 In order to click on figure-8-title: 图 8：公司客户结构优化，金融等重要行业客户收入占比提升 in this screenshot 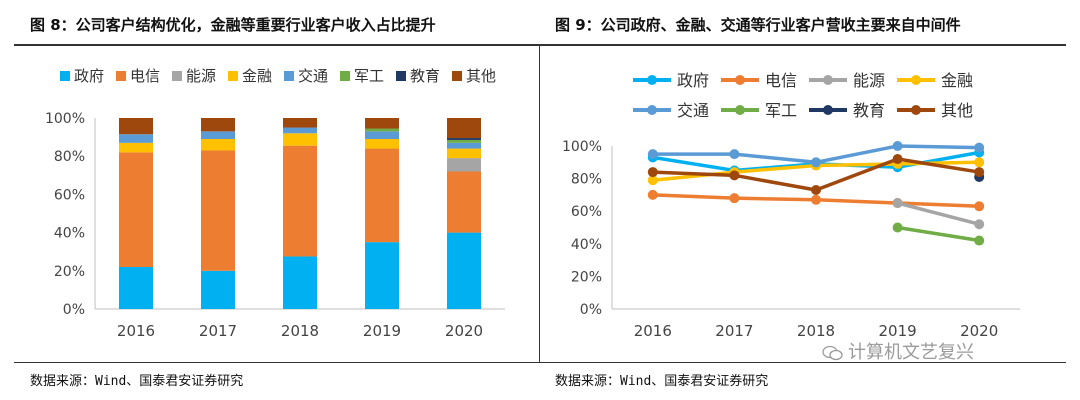, I will do `click(233, 25)`.